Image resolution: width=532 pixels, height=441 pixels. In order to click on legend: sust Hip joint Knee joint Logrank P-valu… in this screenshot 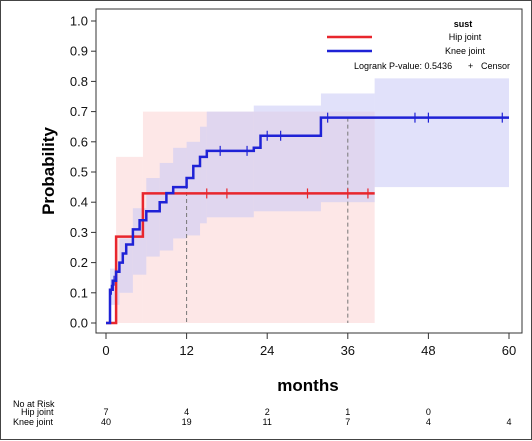, I will do `click(418, 45)`.